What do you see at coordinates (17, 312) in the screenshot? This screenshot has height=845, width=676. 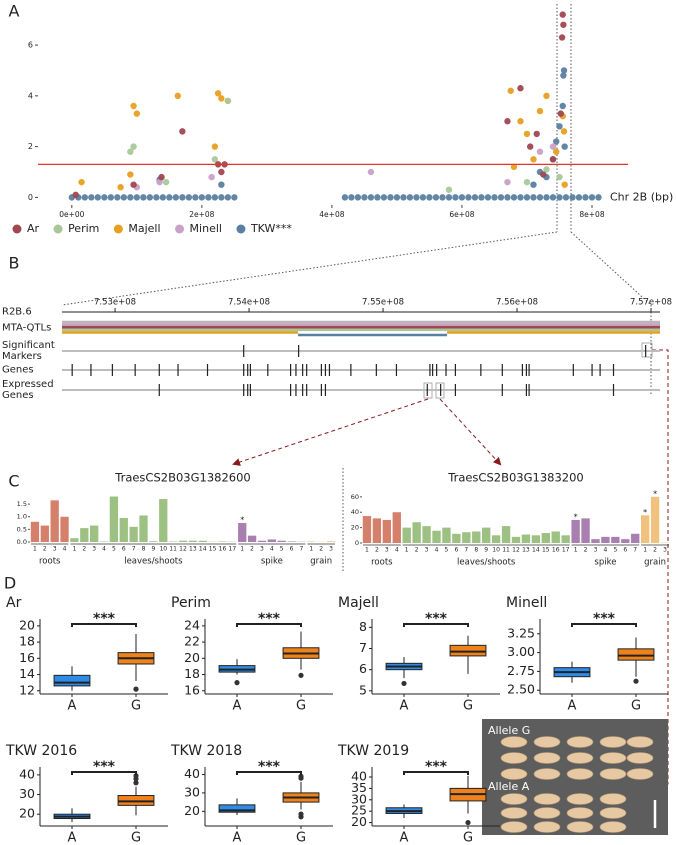 I see `track-label: R2B.6` at bounding box center [17, 312].